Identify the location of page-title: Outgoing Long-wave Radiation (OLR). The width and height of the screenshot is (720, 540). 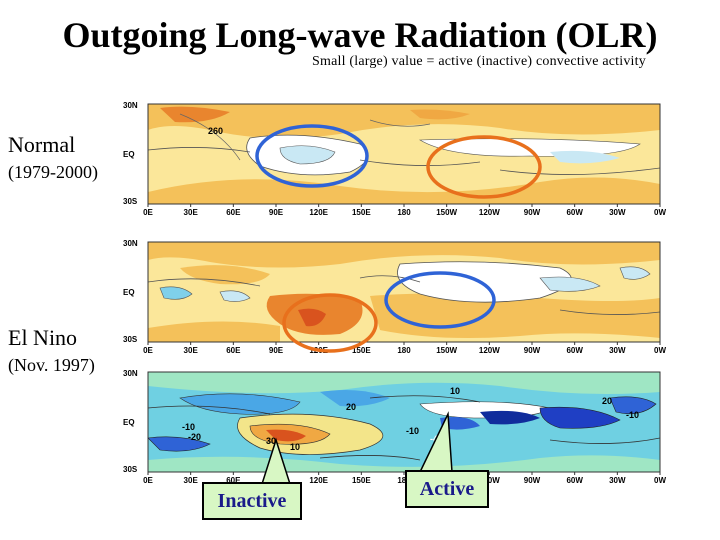
(360, 35).